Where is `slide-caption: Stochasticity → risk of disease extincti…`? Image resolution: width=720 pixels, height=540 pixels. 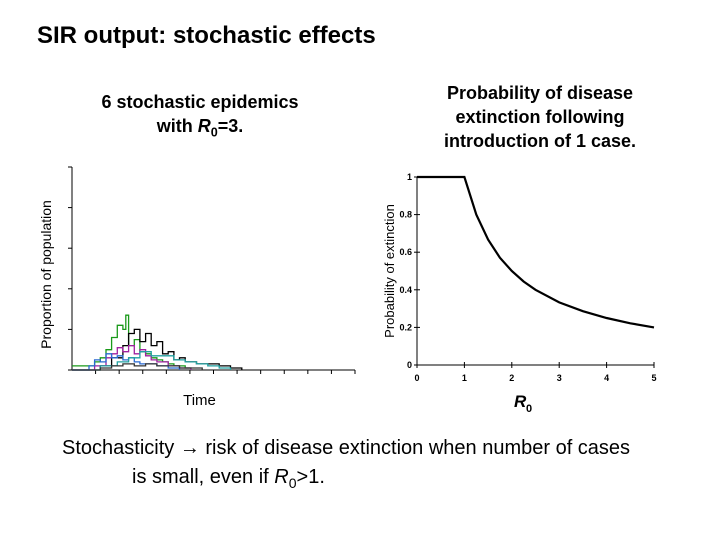 slide-caption: Stochasticity → risk of disease extincti… is located at coordinates (382, 466).